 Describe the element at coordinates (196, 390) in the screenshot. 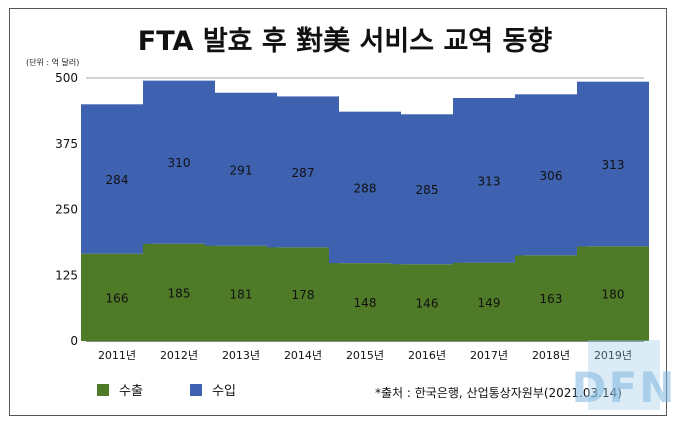

I see `legend-swatch-import` at that location.